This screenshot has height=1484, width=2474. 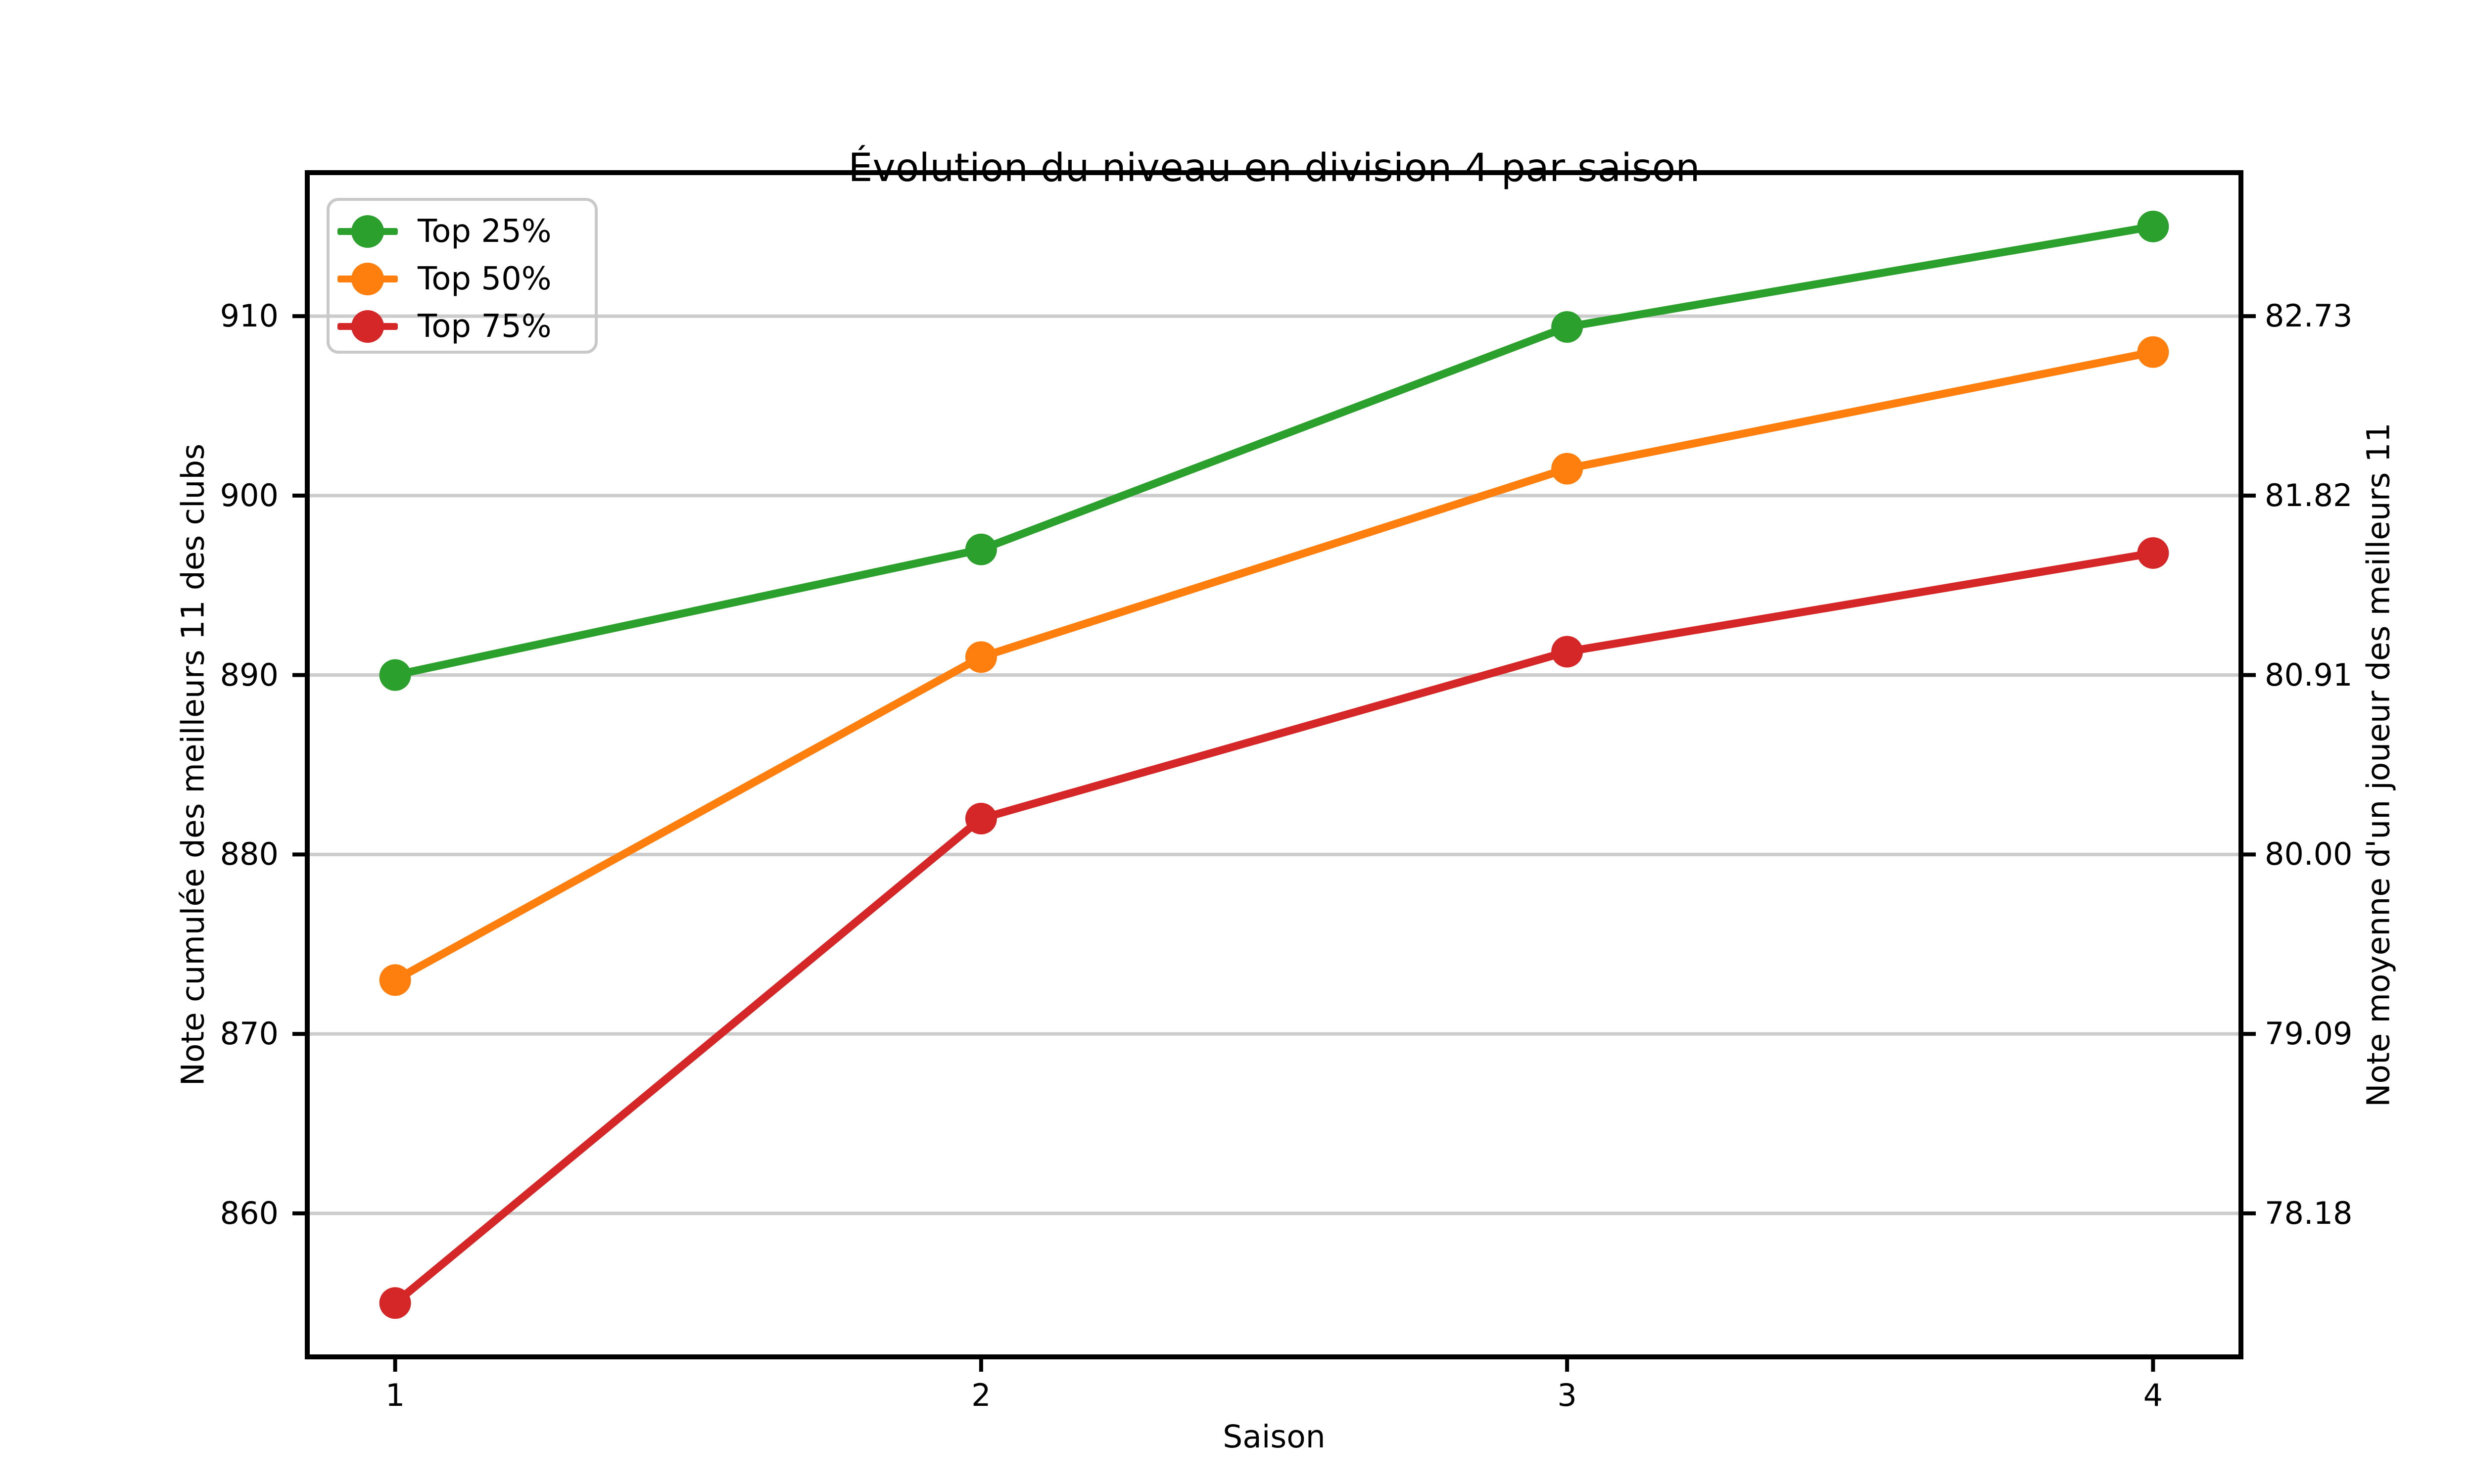 I want to click on legend-item-top-75: Top 75%, so click(x=461, y=326).